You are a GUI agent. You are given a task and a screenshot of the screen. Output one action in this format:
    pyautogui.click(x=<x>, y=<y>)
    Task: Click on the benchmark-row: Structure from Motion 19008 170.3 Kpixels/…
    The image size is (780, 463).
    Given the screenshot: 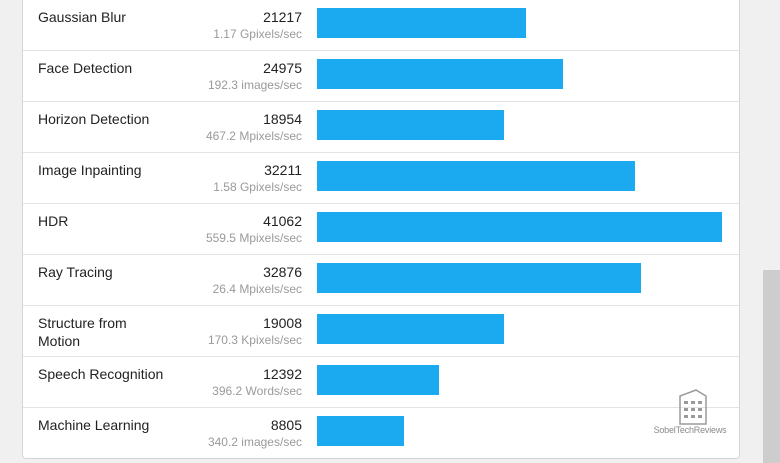 What is the action you would take?
    pyautogui.click(x=381, y=331)
    